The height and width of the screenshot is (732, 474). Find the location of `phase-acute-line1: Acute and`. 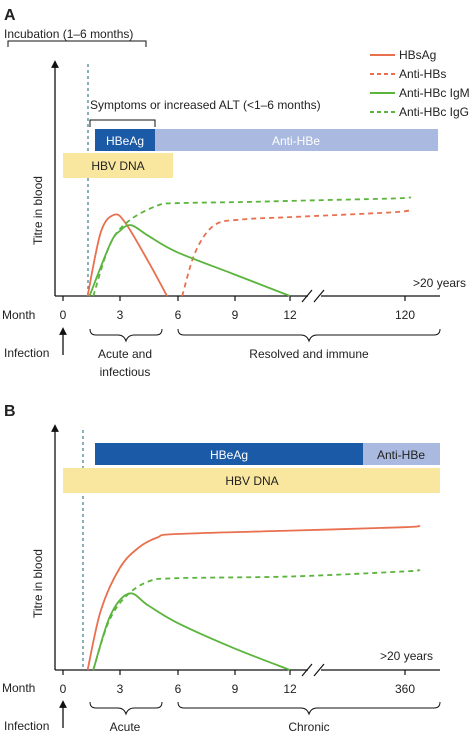

phase-acute-line1: Acute and is located at coordinates (125, 354).